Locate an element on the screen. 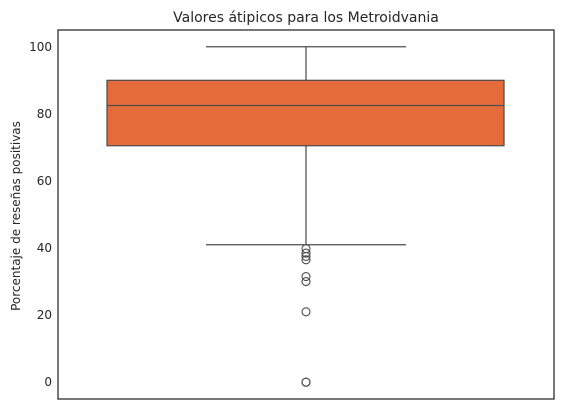  y-tick-label: 60 is located at coordinates (44, 181).